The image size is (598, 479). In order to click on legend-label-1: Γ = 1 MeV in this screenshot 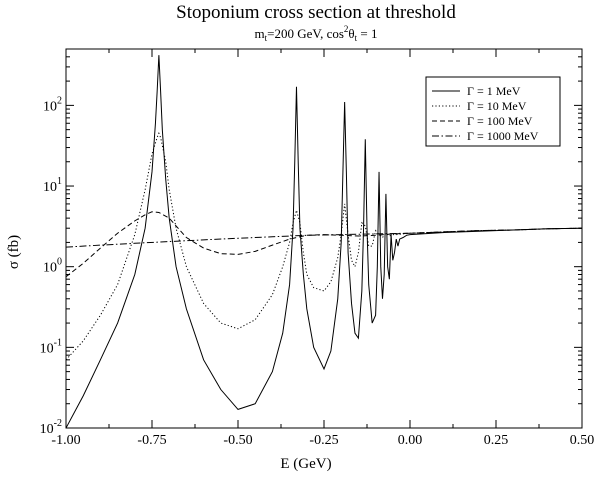, I will do `click(494, 91)`.